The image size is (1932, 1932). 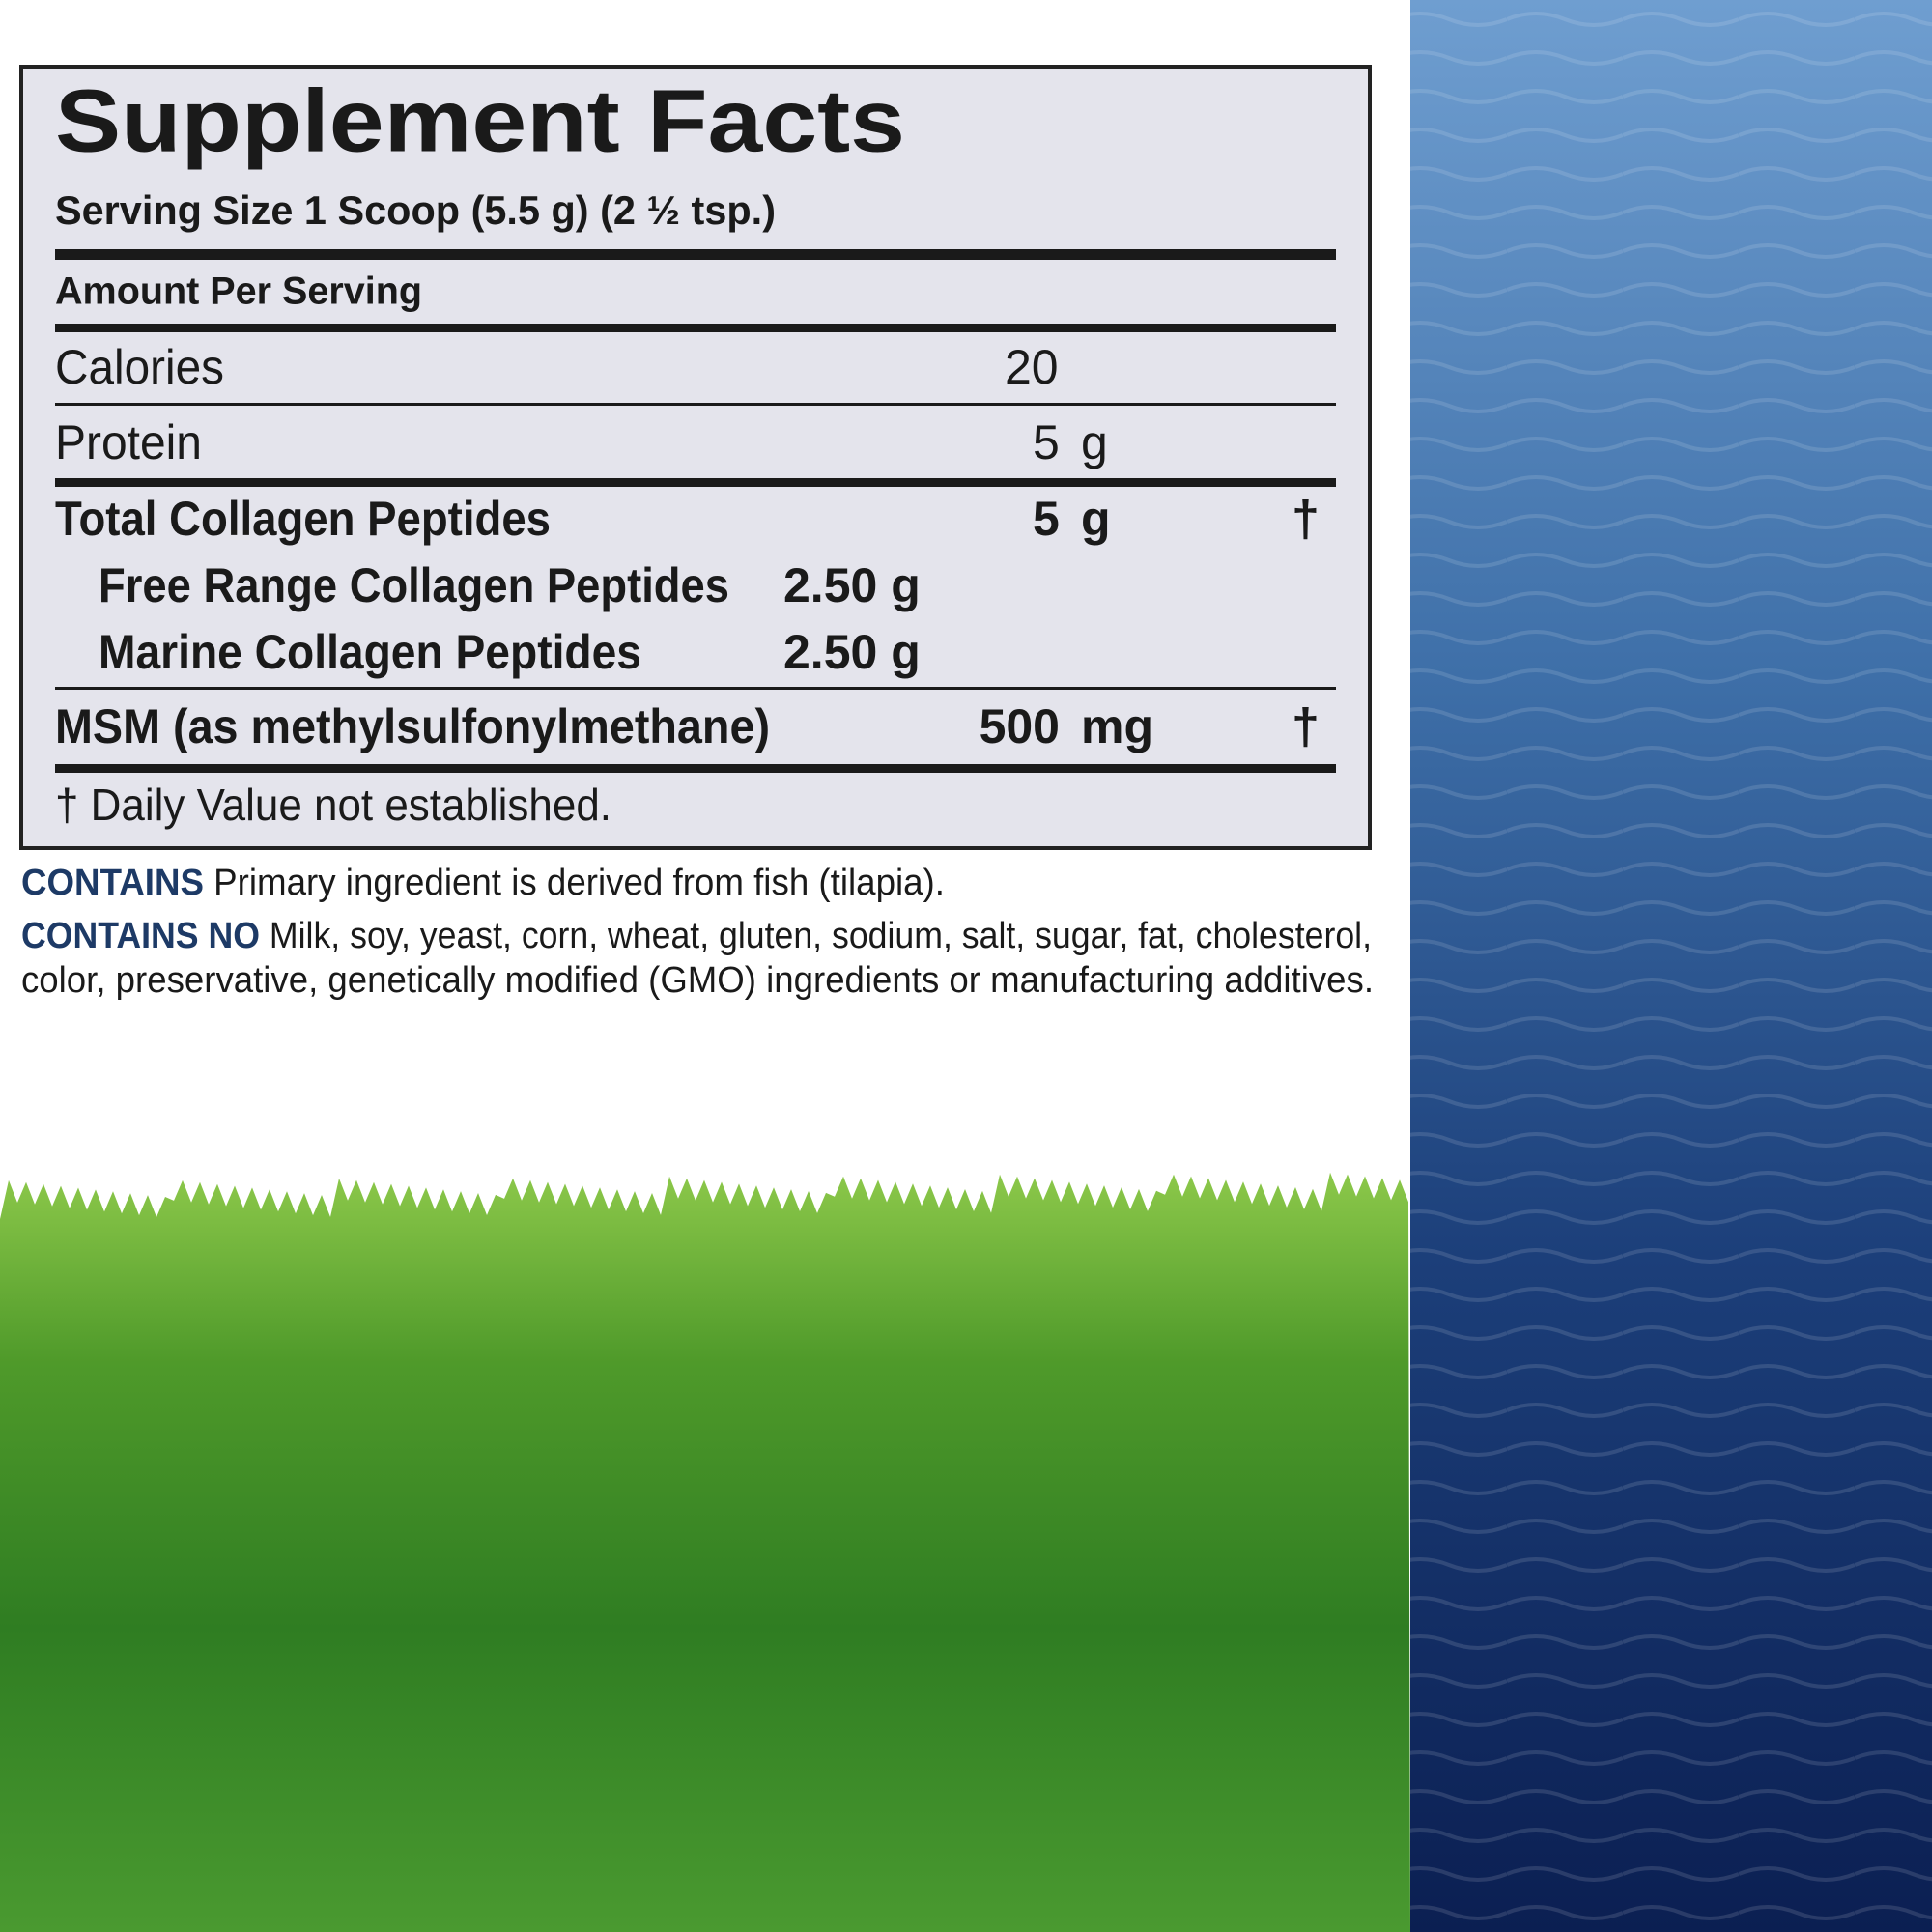 I want to click on row-name: Total Collagen Peptides, so click(x=303, y=519).